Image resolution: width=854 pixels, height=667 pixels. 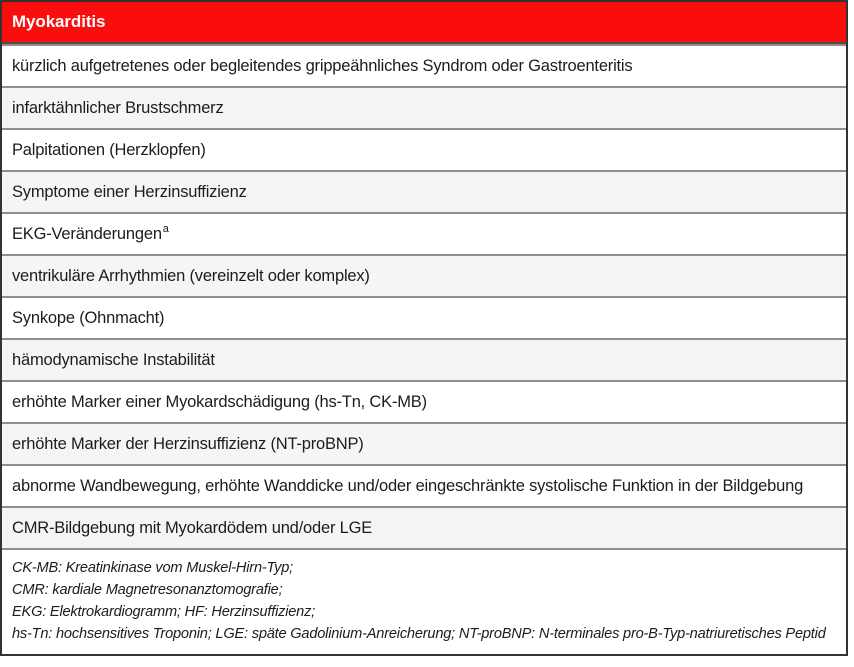 I want to click on row-superscript: a, so click(x=165, y=228).